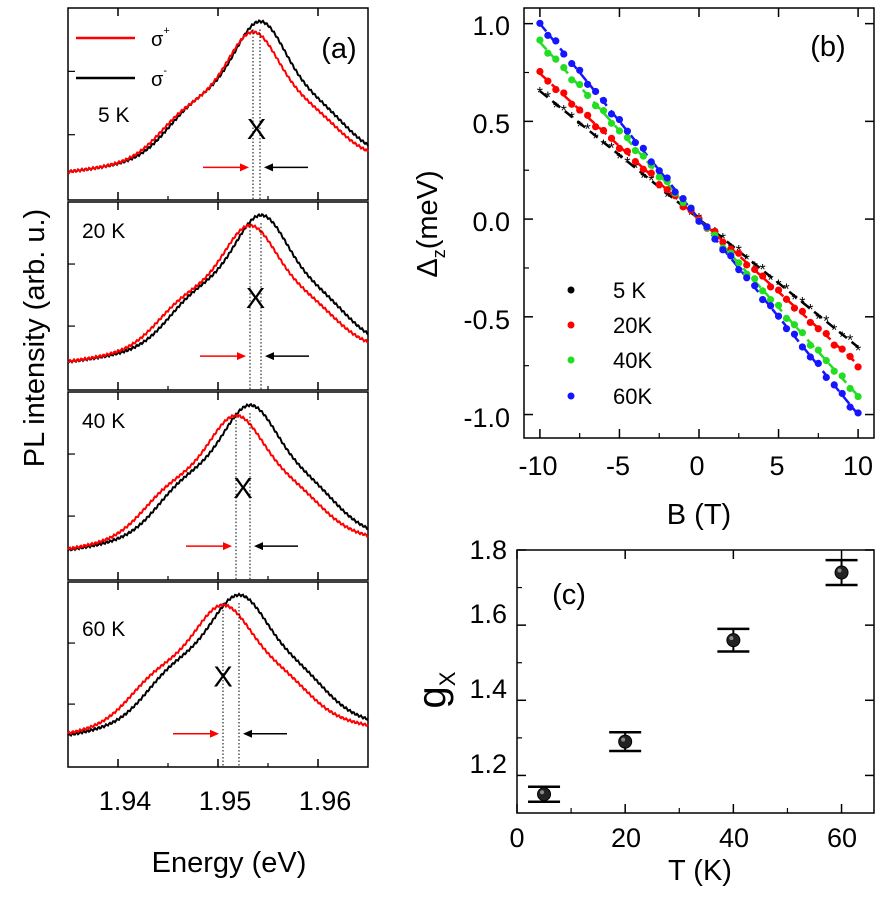  What do you see at coordinates (571, 290) in the screenshot?
I see `legend-marker-5k` at bounding box center [571, 290].